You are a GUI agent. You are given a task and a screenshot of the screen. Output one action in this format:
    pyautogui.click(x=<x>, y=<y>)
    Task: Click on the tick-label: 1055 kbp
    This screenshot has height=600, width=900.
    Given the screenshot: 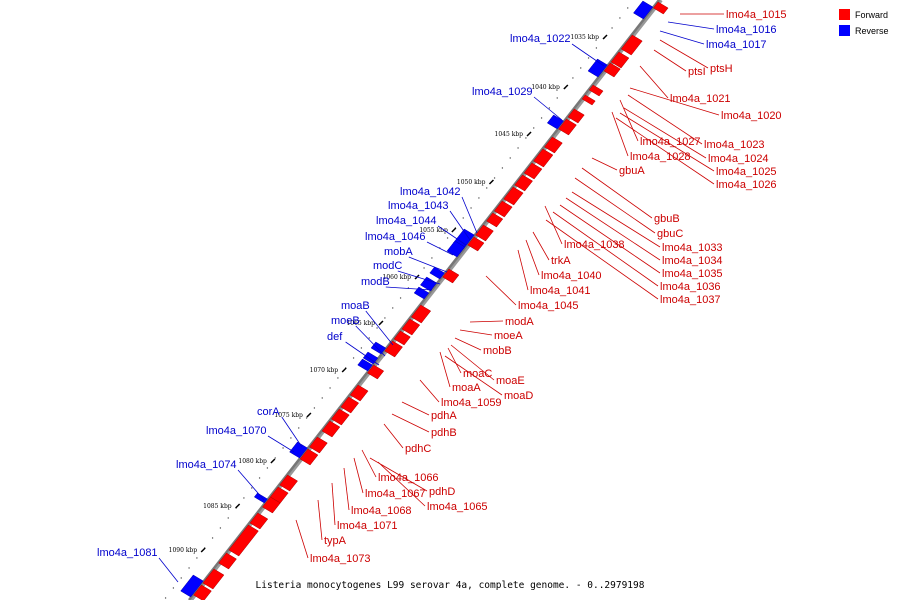 What is the action you would take?
    pyautogui.click(x=433, y=230)
    